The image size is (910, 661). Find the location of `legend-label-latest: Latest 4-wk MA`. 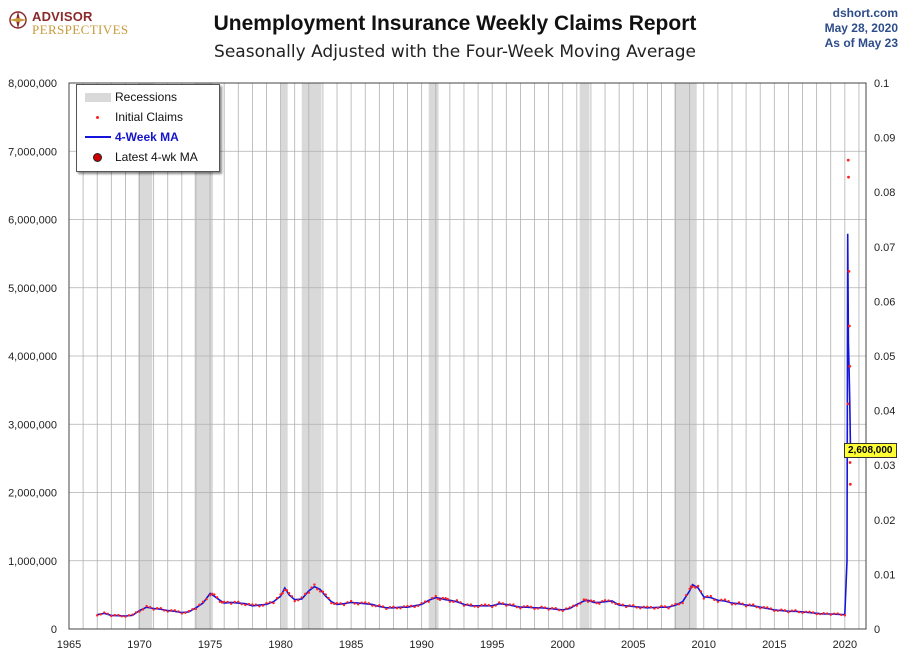

legend-label-latest: Latest 4-wk MA is located at coordinates (156, 157).